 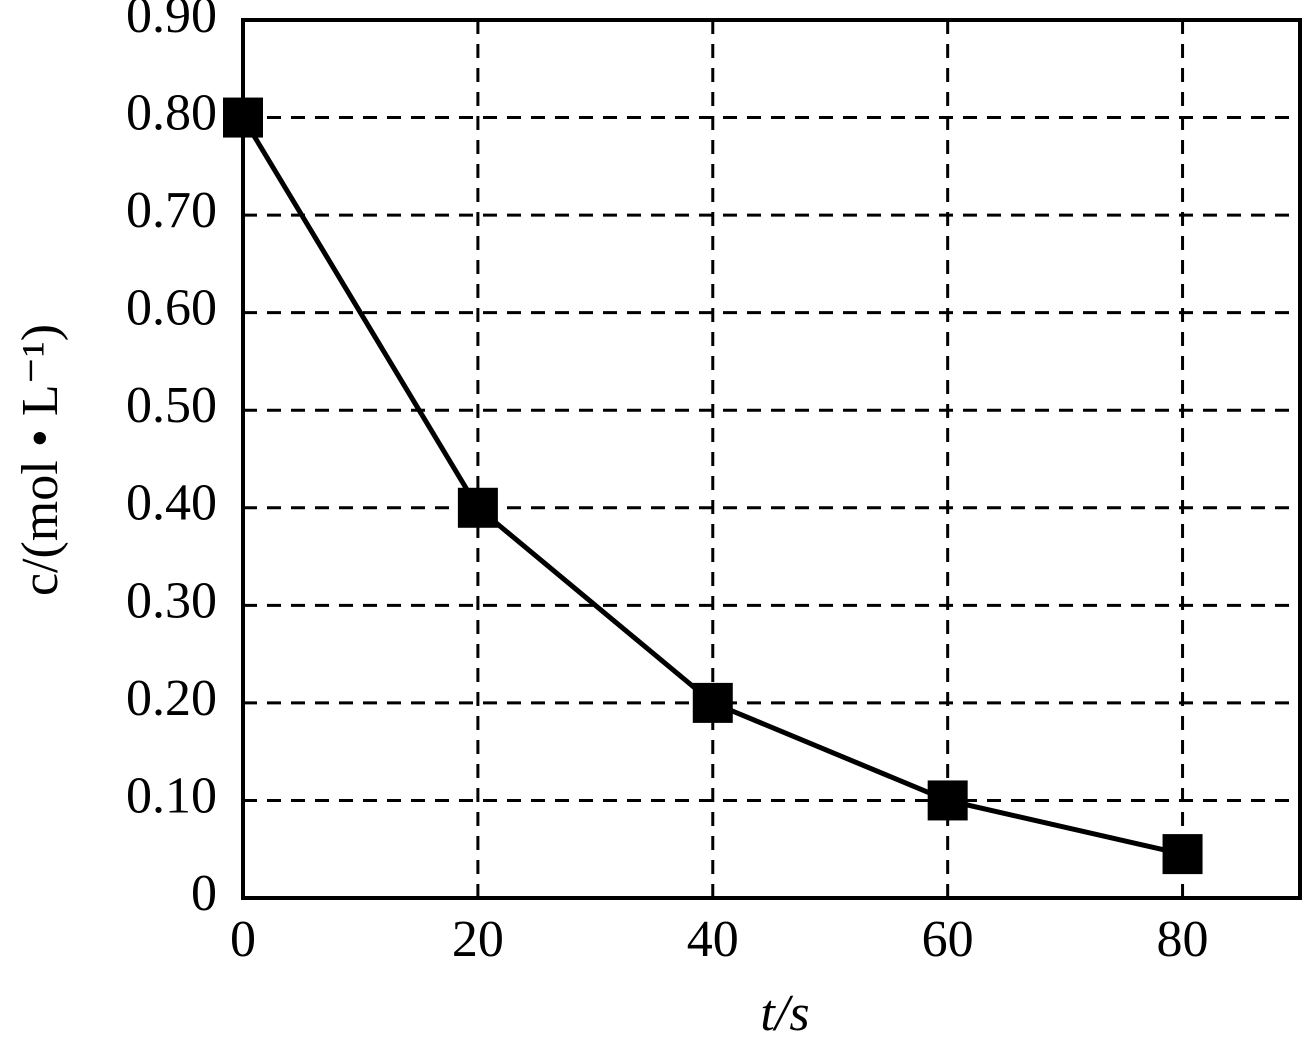 I want to click on x-tick-label: 40, so click(x=713, y=939).